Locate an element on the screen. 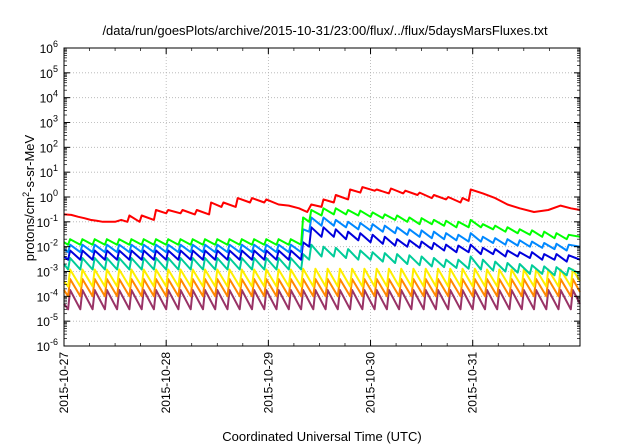 This screenshot has height=448, width=640. x-tick-label: 2015-10-27 is located at coordinates (64, 383).